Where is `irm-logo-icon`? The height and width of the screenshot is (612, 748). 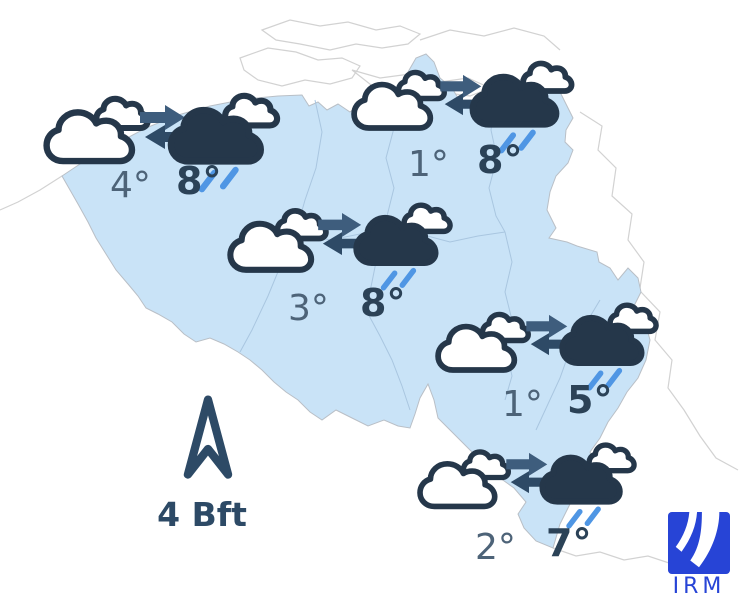 irm-logo-icon is located at coordinates (699, 543).